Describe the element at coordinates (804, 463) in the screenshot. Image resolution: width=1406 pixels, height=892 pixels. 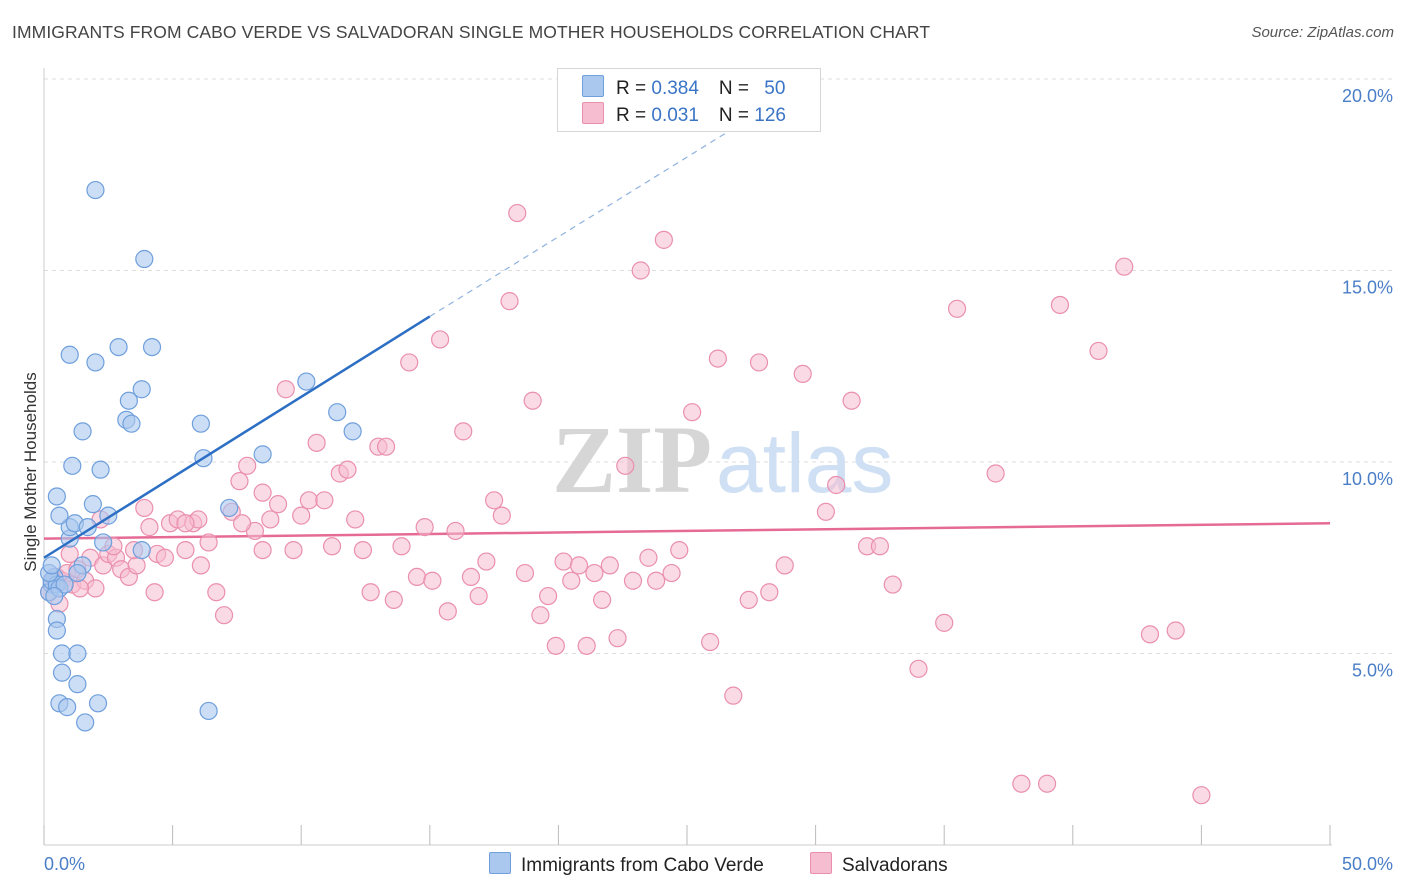
I see `watermark-atlas: atlas` at that location.